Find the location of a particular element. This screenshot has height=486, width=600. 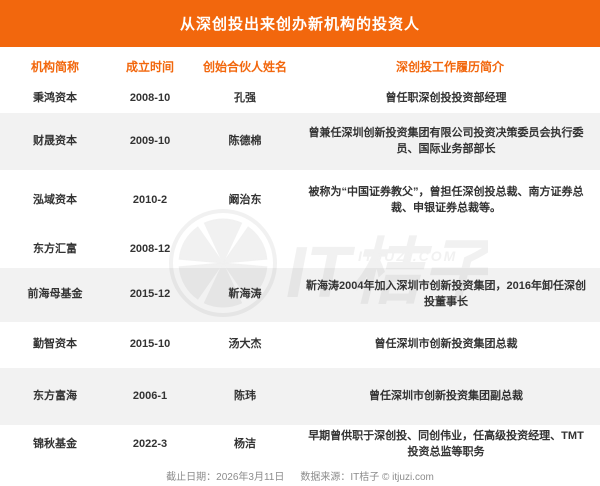

source-text: 数据来源：IT桔子 © itjuzi.com is located at coordinates (367, 477).